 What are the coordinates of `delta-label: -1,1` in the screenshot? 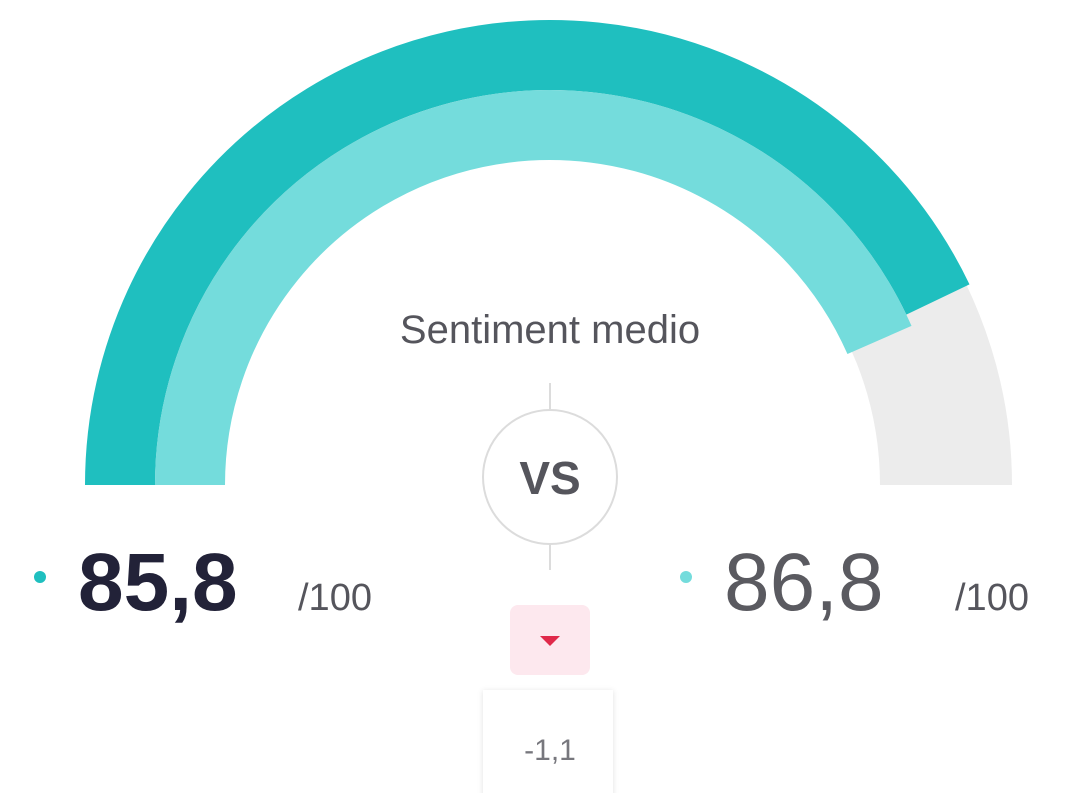 It's located at (550, 750).